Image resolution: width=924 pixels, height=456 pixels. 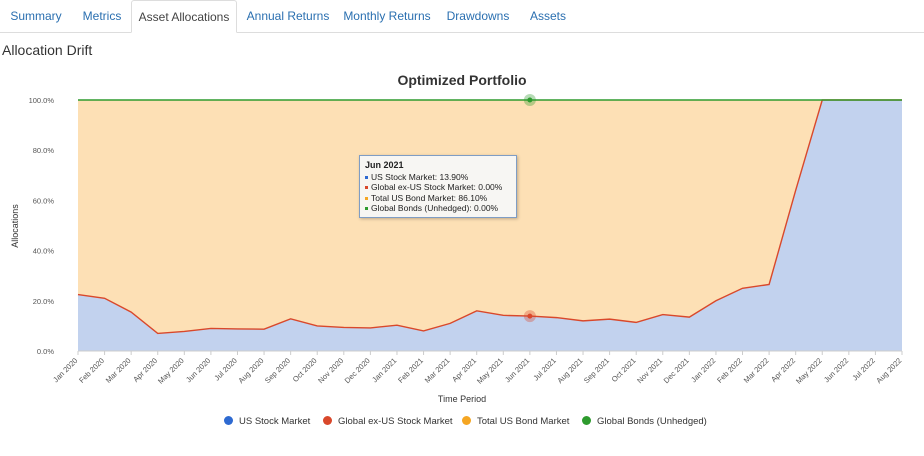 I want to click on legend-item-global-bonds-unhedged: Global Bonds (Unhedged), so click(x=644, y=422).